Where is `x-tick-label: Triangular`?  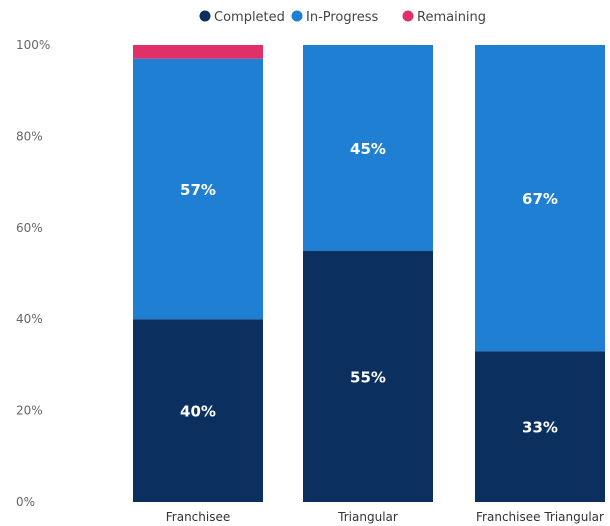 x-tick-label: Triangular is located at coordinates (367, 517).